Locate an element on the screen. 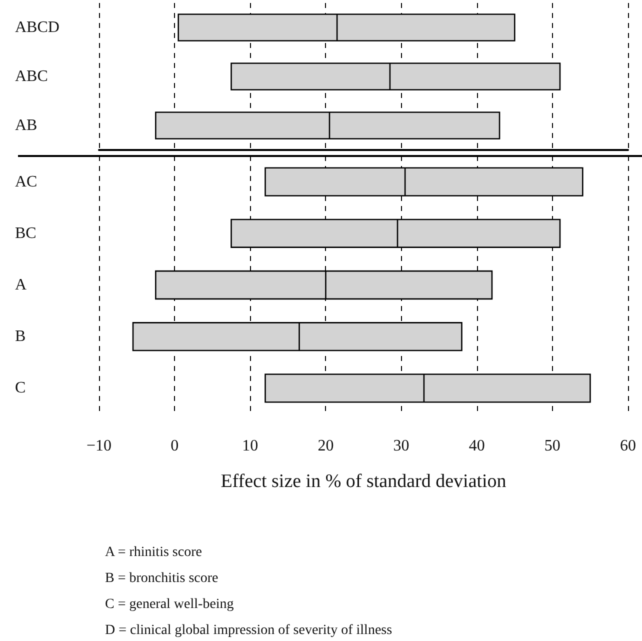 This screenshot has height=641, width=642. text: C = general well-being is located at coordinates (170, 605).